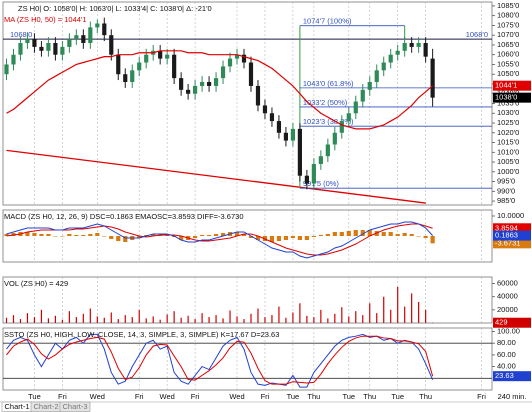 The width and height of the screenshot is (532, 412). What do you see at coordinates (16, 406) in the screenshot?
I see `tab-label: Chart-1` at bounding box center [16, 406].